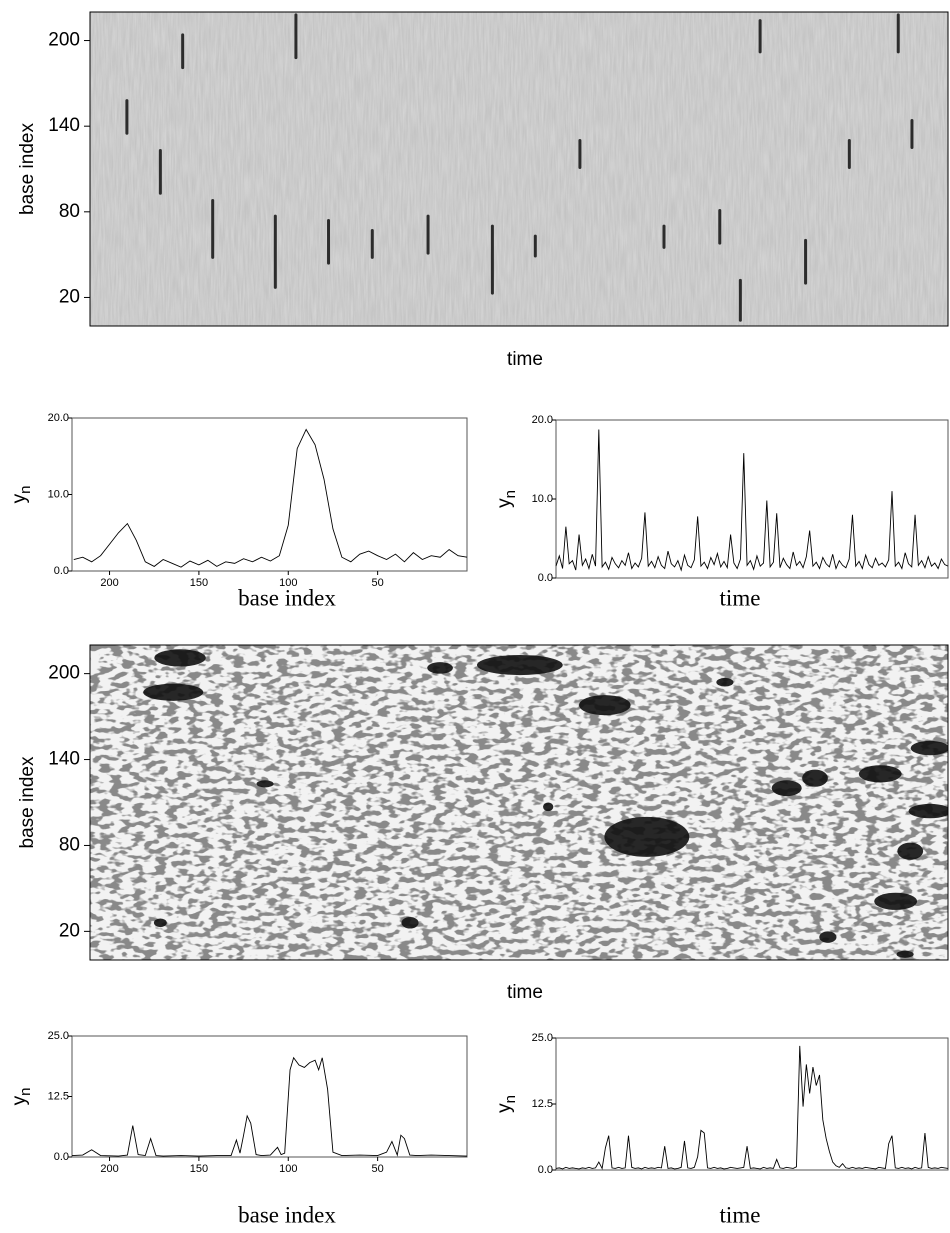  Describe the element at coordinates (58, 1096) in the screenshot. I see `y-tick-label: 12.5` at that location.